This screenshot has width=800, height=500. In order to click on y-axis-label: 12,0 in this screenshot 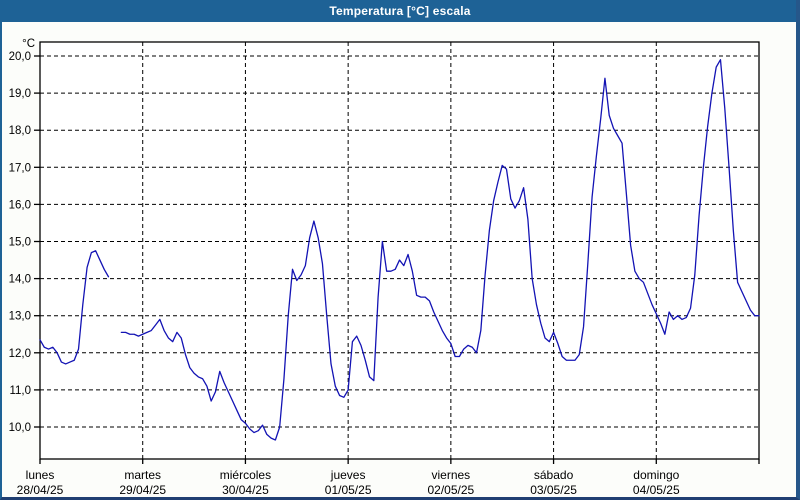, I will do `click(20, 354)`.